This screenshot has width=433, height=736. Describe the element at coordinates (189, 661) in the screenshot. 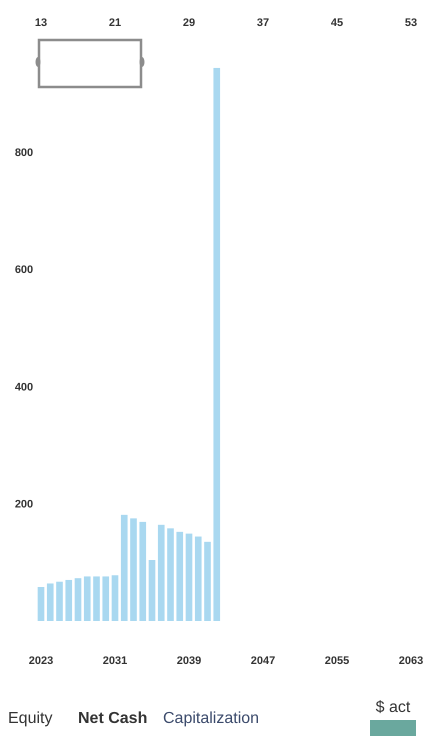

I see `x-tick-label: 2039` at that location.